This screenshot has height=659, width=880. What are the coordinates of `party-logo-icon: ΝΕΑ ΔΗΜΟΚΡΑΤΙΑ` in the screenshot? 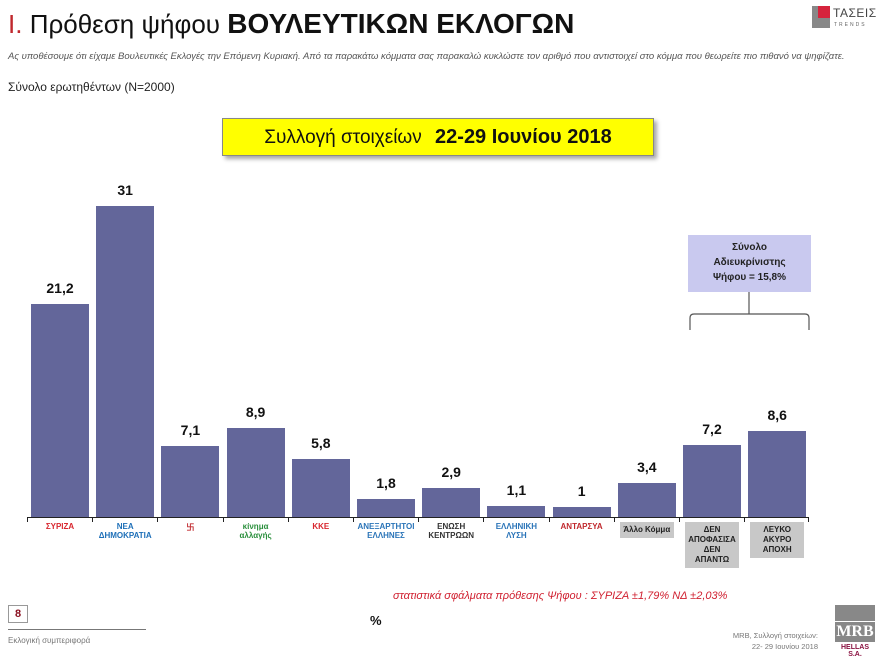 It's located at (125, 531).